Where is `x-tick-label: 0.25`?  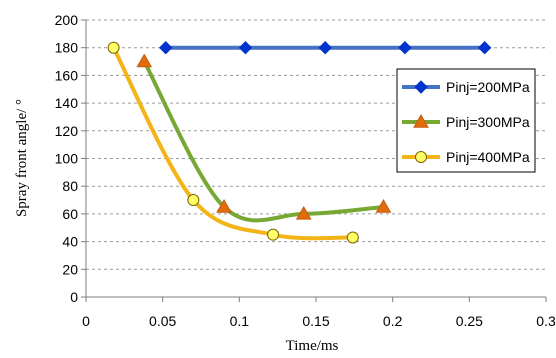
x-tick-label: 0.25 is located at coordinates (469, 321).